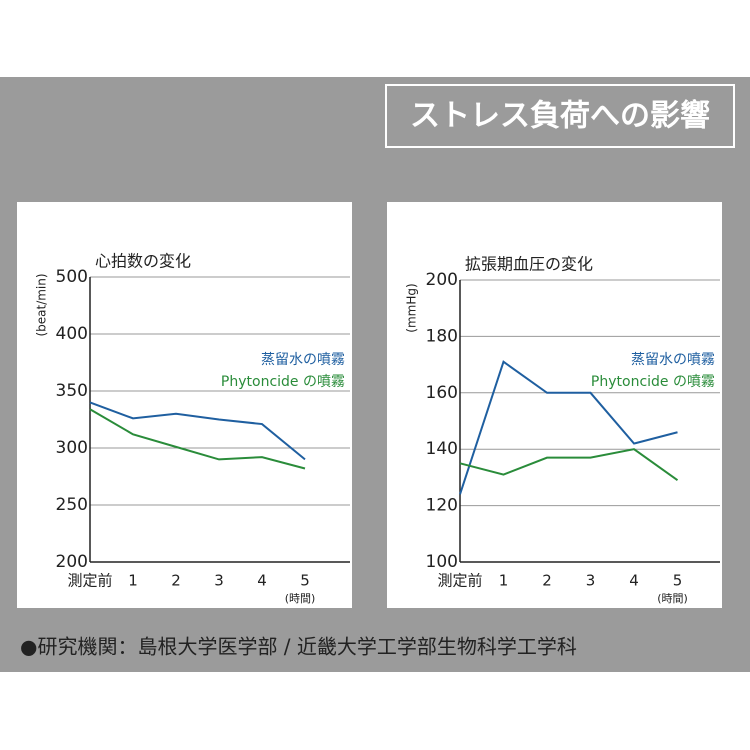  What do you see at coordinates (442, 336) in the screenshot?
I see `y-tick-label: 180` at bounding box center [442, 336].